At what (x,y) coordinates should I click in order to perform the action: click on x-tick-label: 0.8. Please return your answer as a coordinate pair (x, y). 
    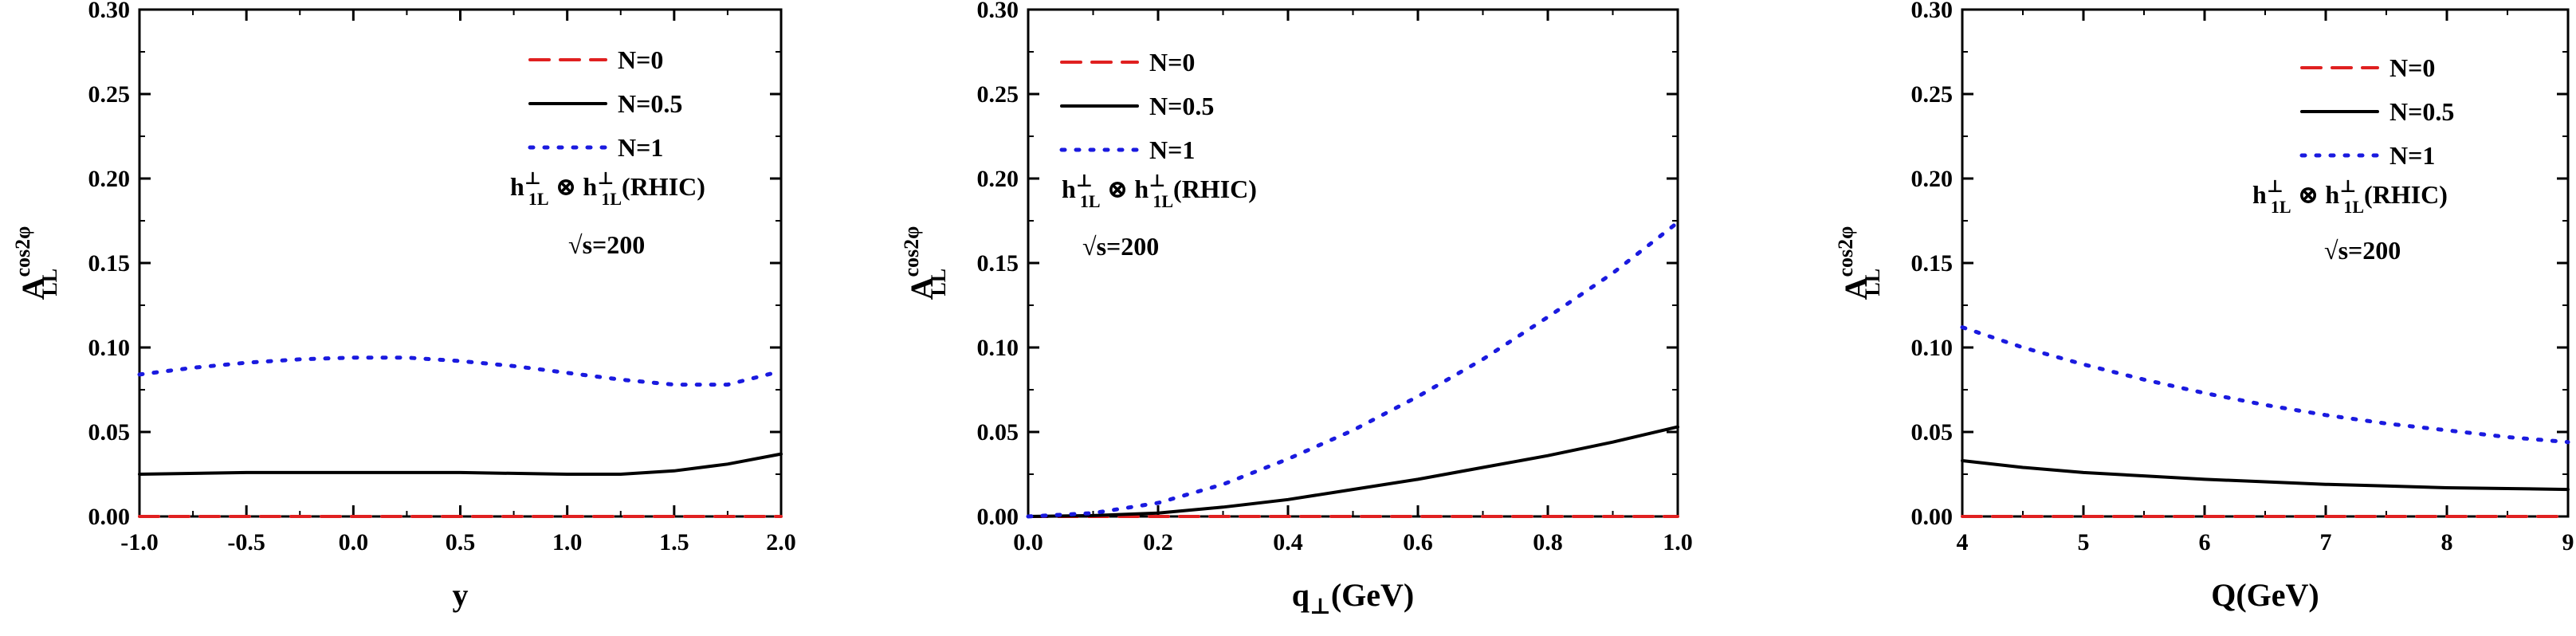
    Looking at the image, I should click on (1548, 542).